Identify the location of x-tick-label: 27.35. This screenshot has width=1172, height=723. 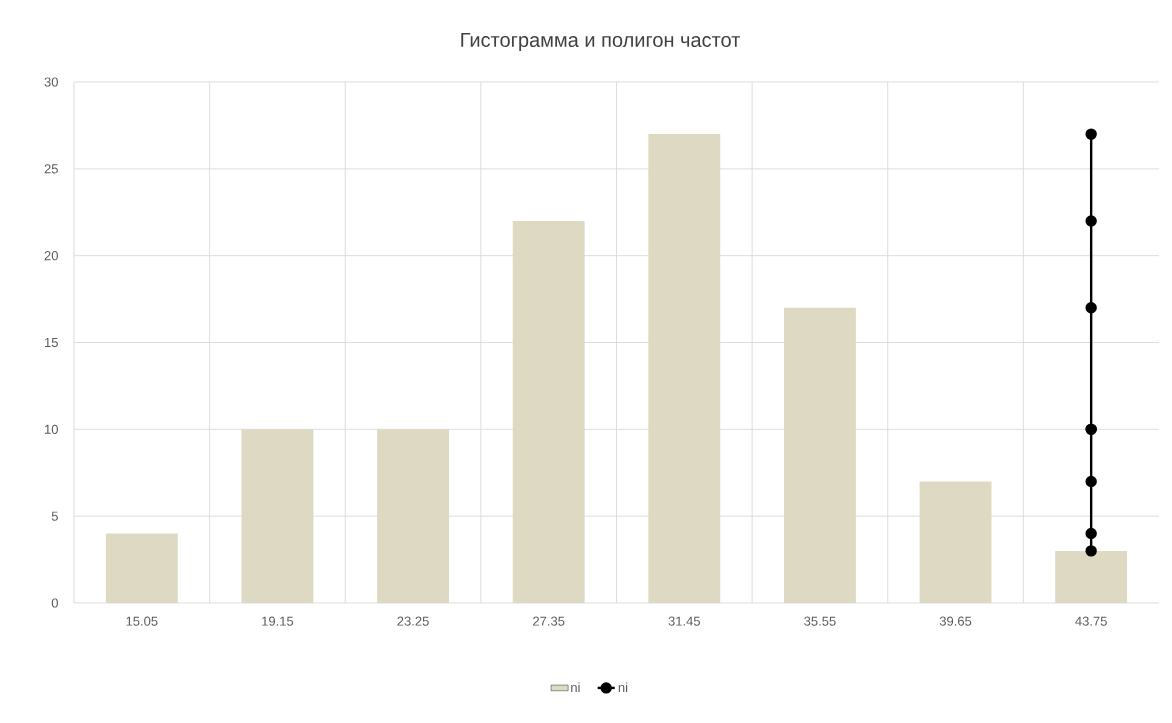
(549, 621).